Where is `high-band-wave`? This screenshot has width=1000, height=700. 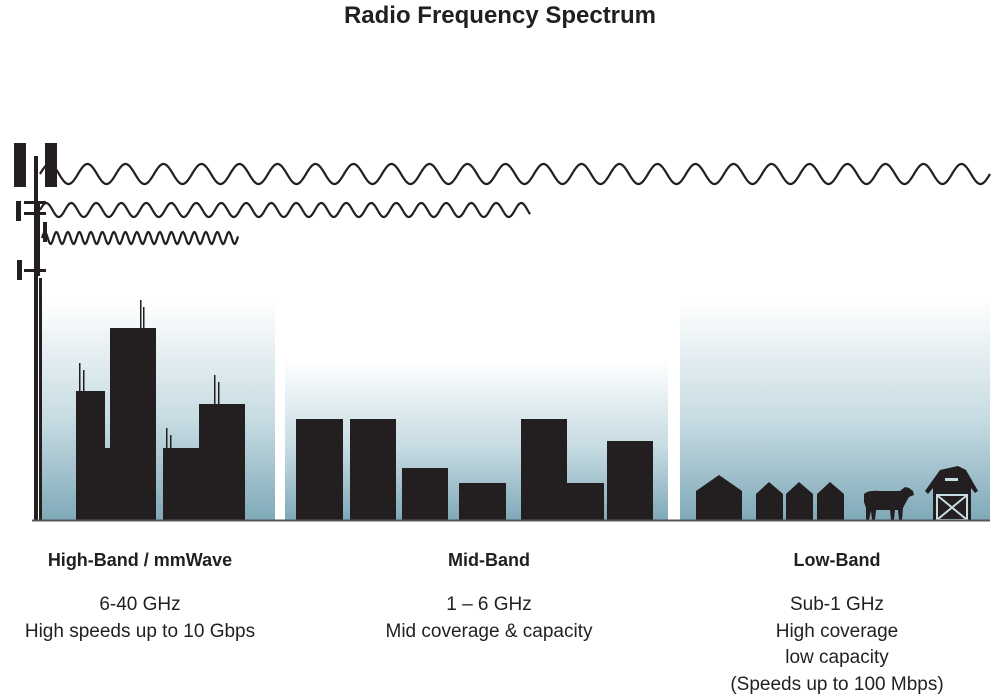
high-band-wave is located at coordinates (140, 238).